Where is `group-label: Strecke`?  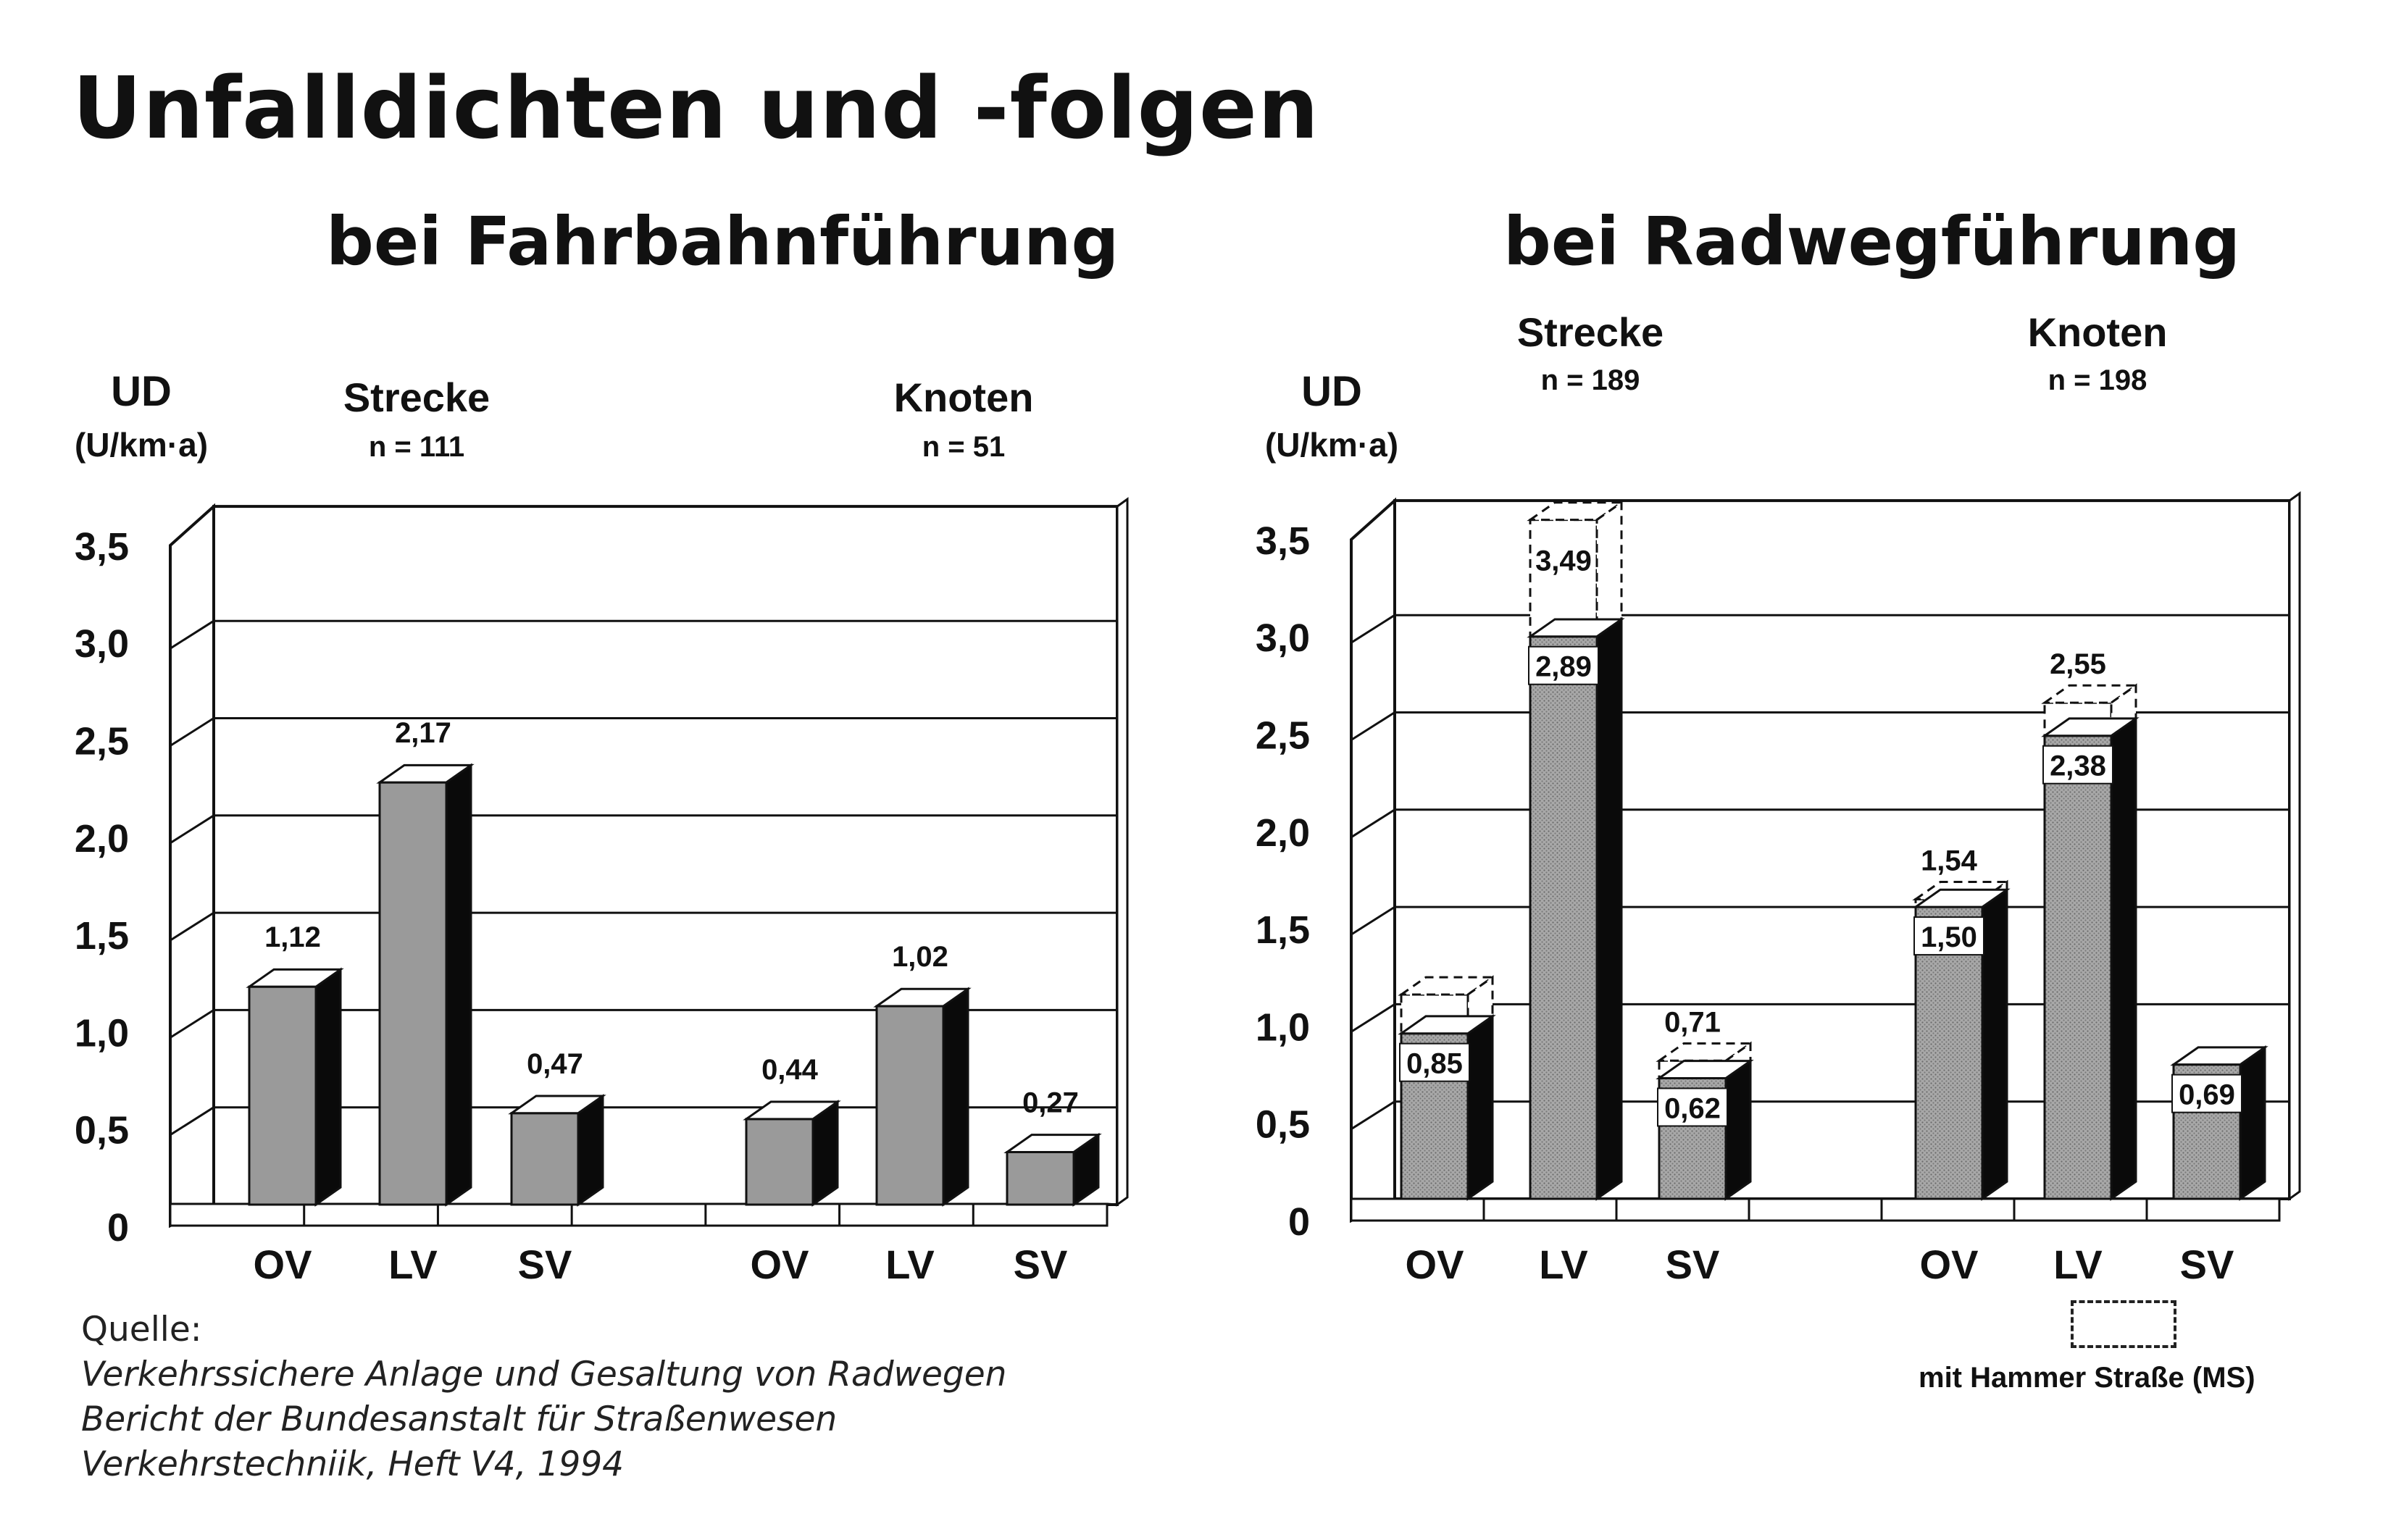
group-label: Strecke is located at coordinates (1590, 332).